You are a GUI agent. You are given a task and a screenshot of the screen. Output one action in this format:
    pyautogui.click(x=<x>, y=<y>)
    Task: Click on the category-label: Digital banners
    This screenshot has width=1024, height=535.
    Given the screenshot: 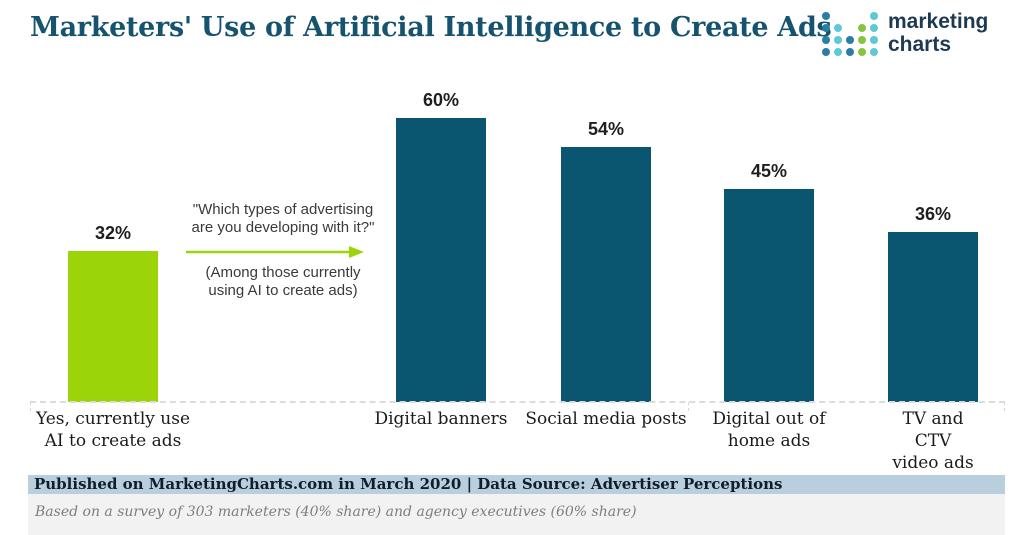 What is the action you would take?
    pyautogui.click(x=441, y=419)
    